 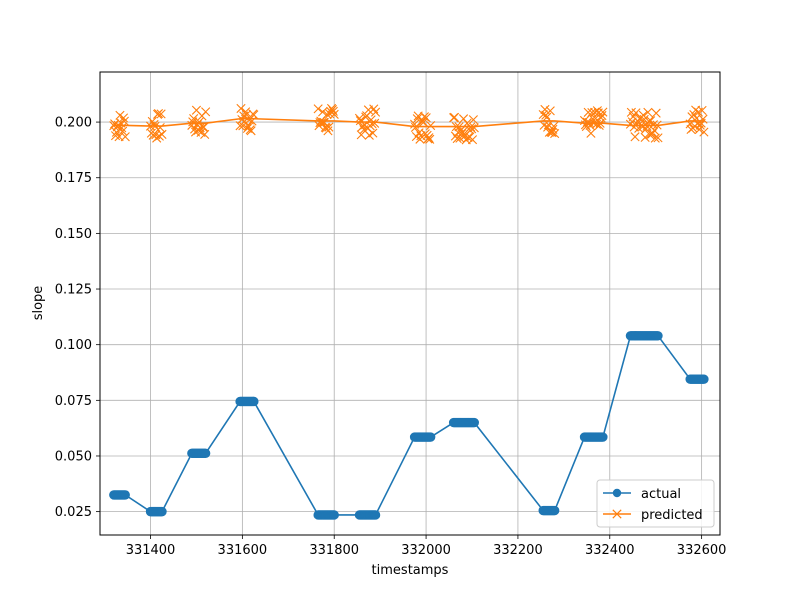 What do you see at coordinates (410, 570) in the screenshot?
I see `x-axis-label: timestamps` at bounding box center [410, 570].